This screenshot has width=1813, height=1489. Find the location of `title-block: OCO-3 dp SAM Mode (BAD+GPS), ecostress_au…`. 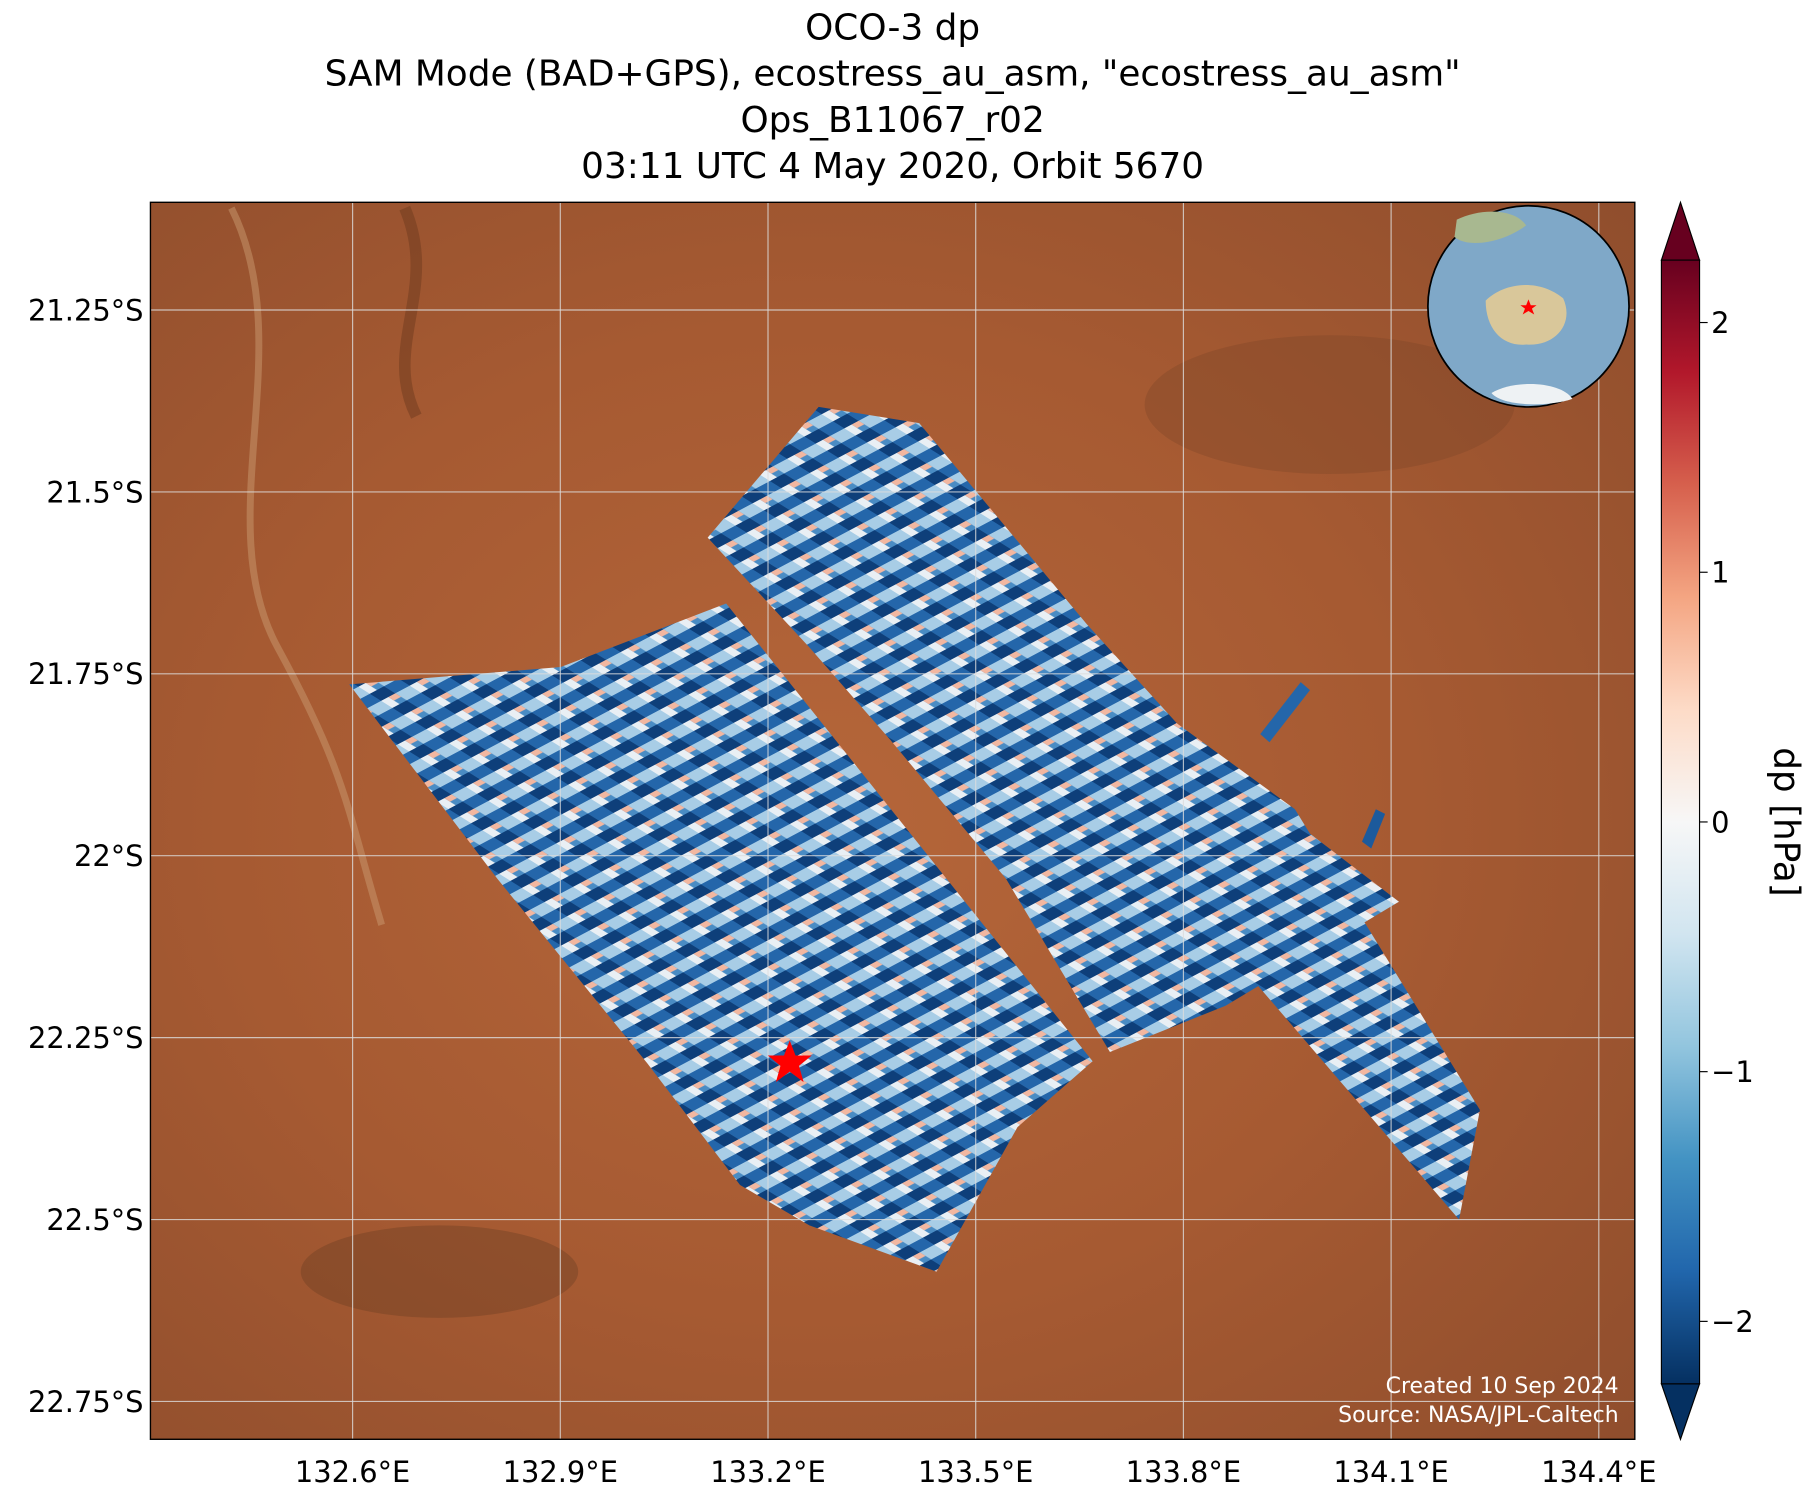

title-block: OCO-3 dp SAM Mode (BAD+GPS), ecostress_au… is located at coordinates (893, 97).